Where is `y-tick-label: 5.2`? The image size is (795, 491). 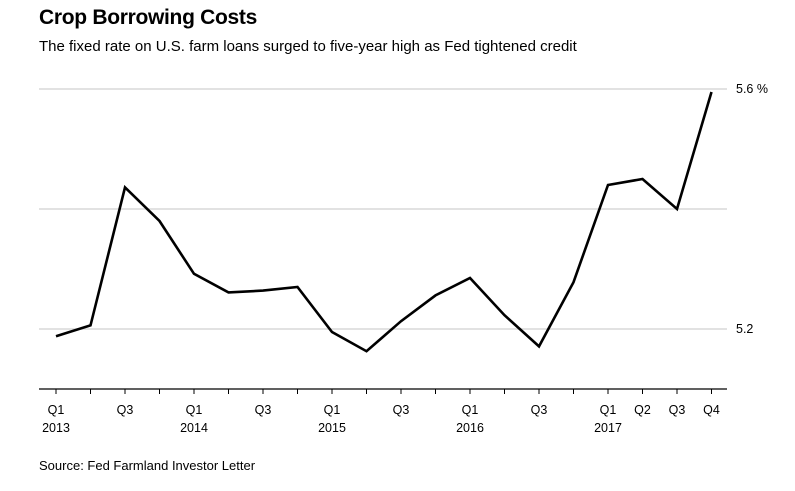
y-tick-label: 5.2 is located at coordinates (744, 329).